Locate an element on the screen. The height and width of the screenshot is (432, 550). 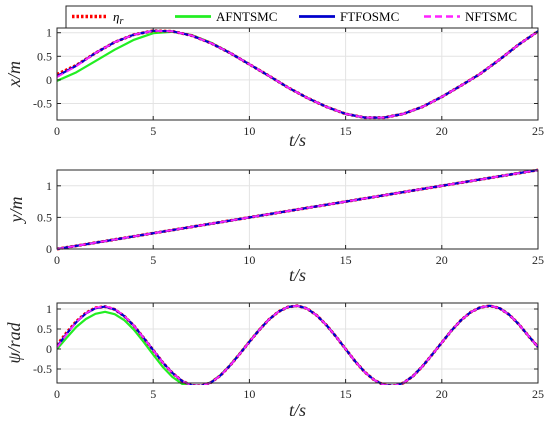
y-axis-label: ψ/rad is located at coordinates (14, 342).